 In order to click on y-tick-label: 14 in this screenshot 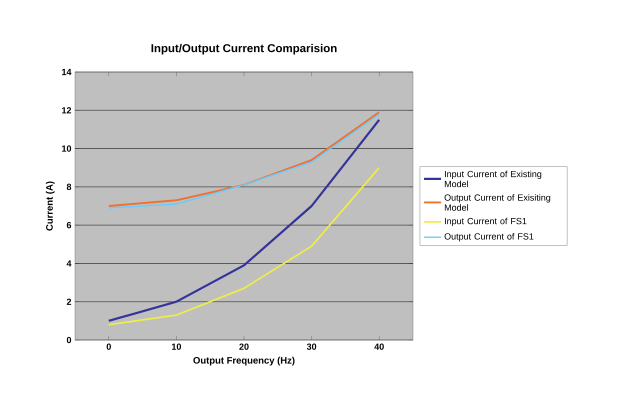, I will do `click(67, 72)`.